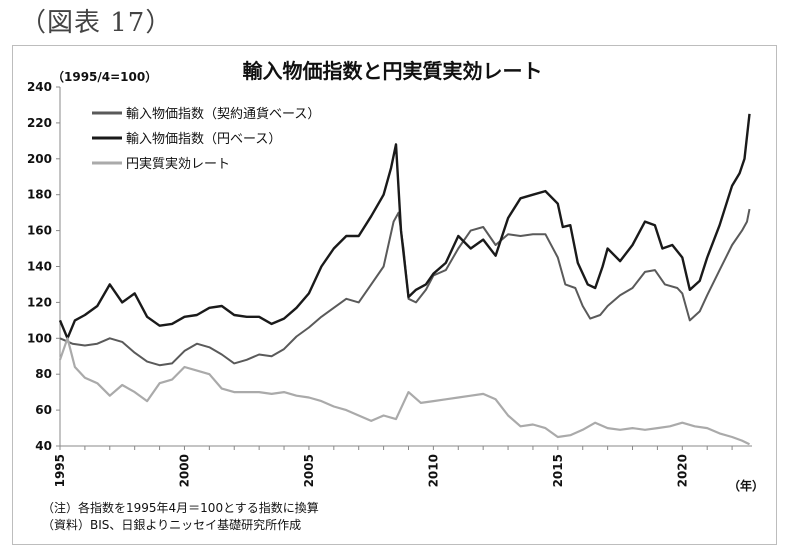 This screenshot has height=550, width=785. Describe the element at coordinates (184, 470) in the screenshot. I see `x-tick-label: 2000` at that location.